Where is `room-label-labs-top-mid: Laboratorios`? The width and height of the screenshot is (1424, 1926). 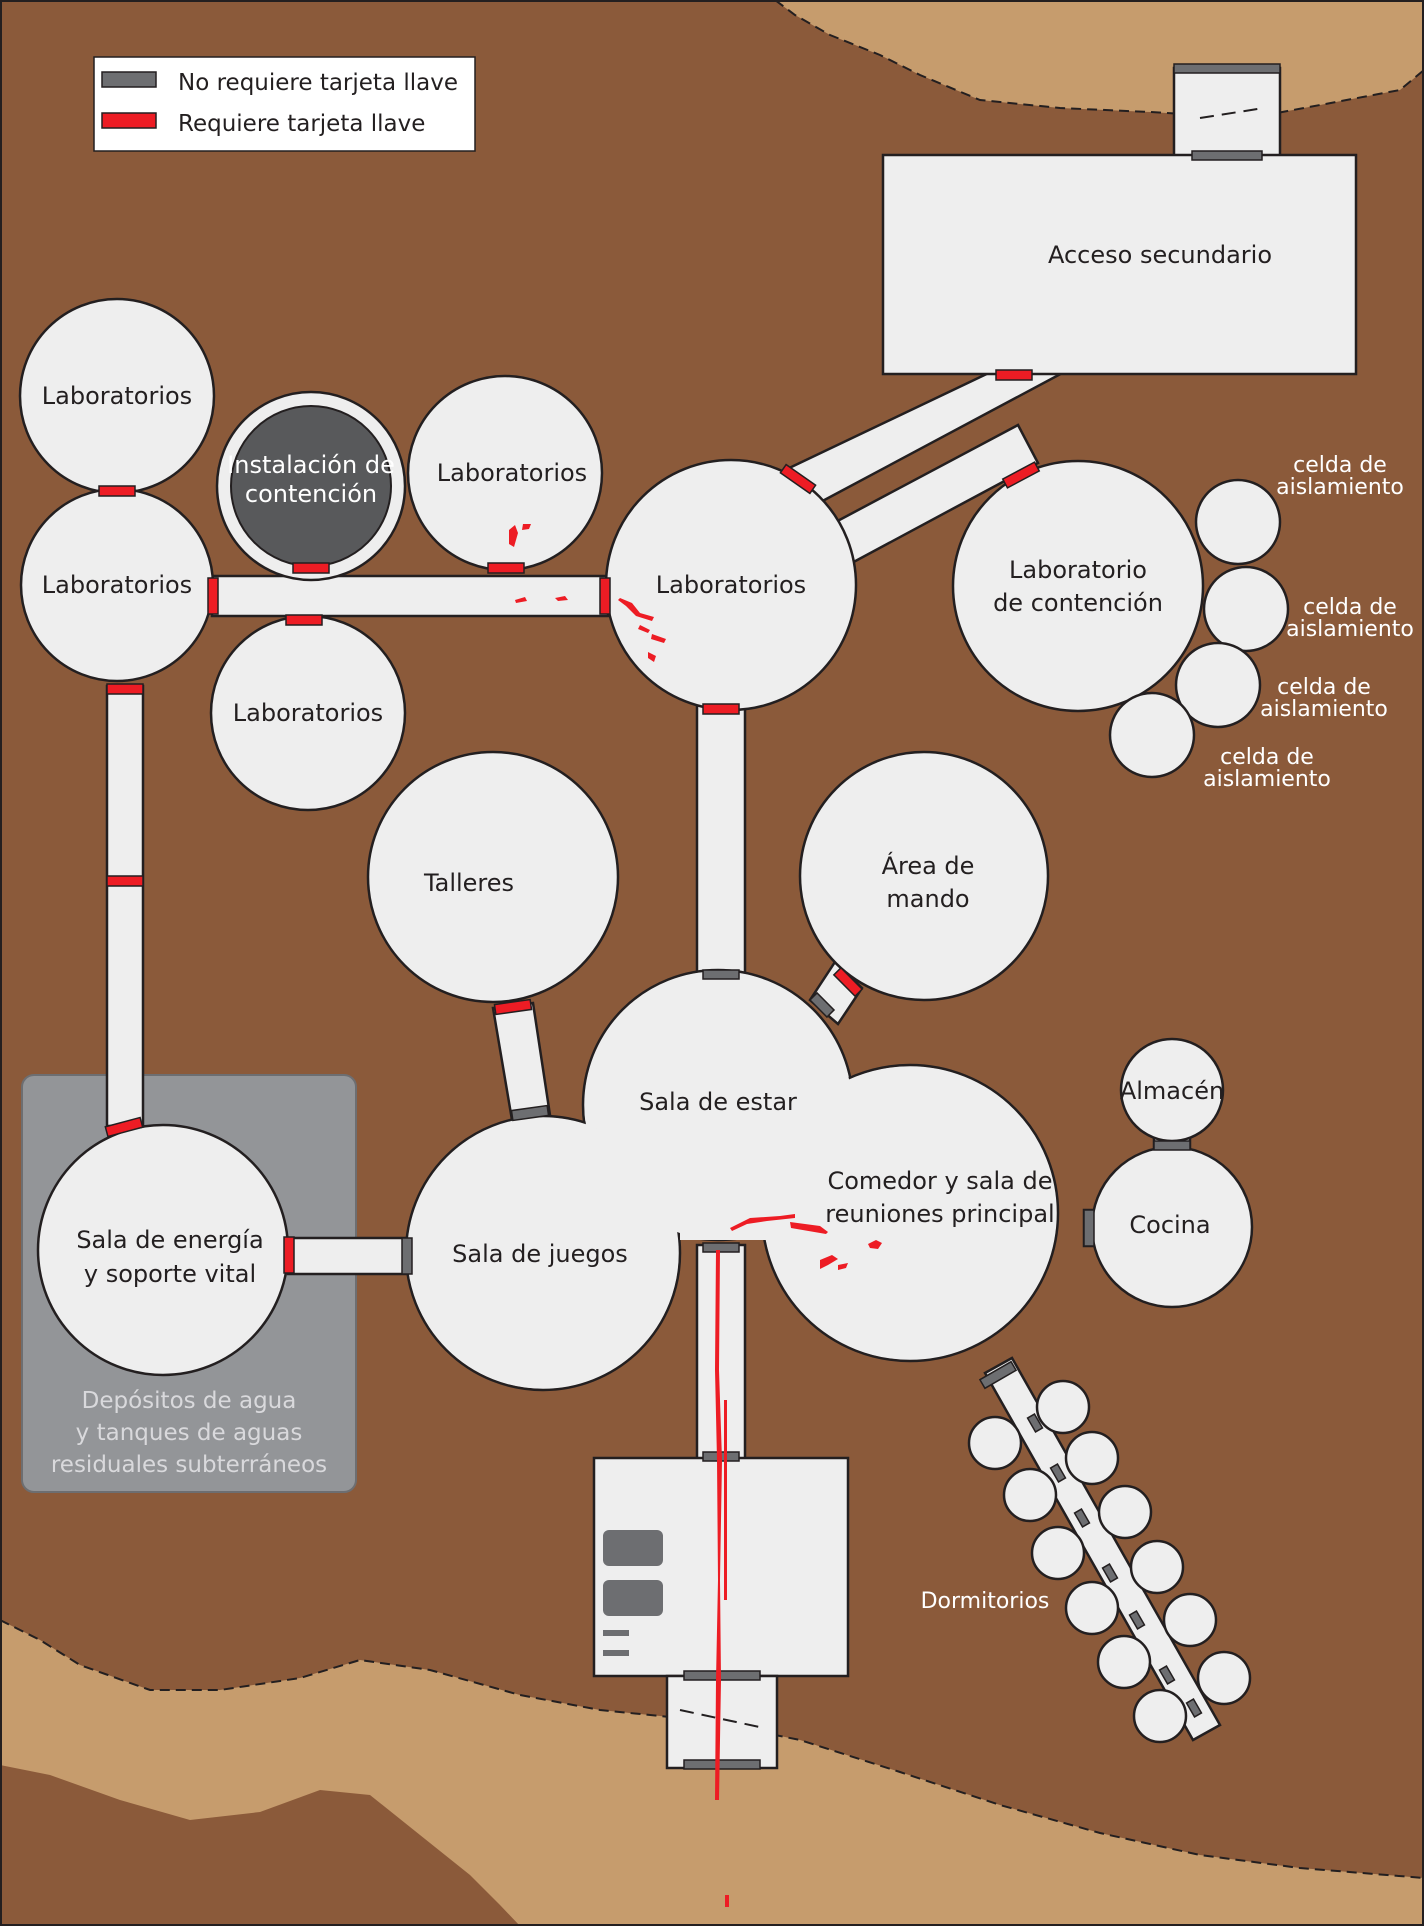
room-label-labs-top-mid: Laboratorios is located at coordinates (512, 473).